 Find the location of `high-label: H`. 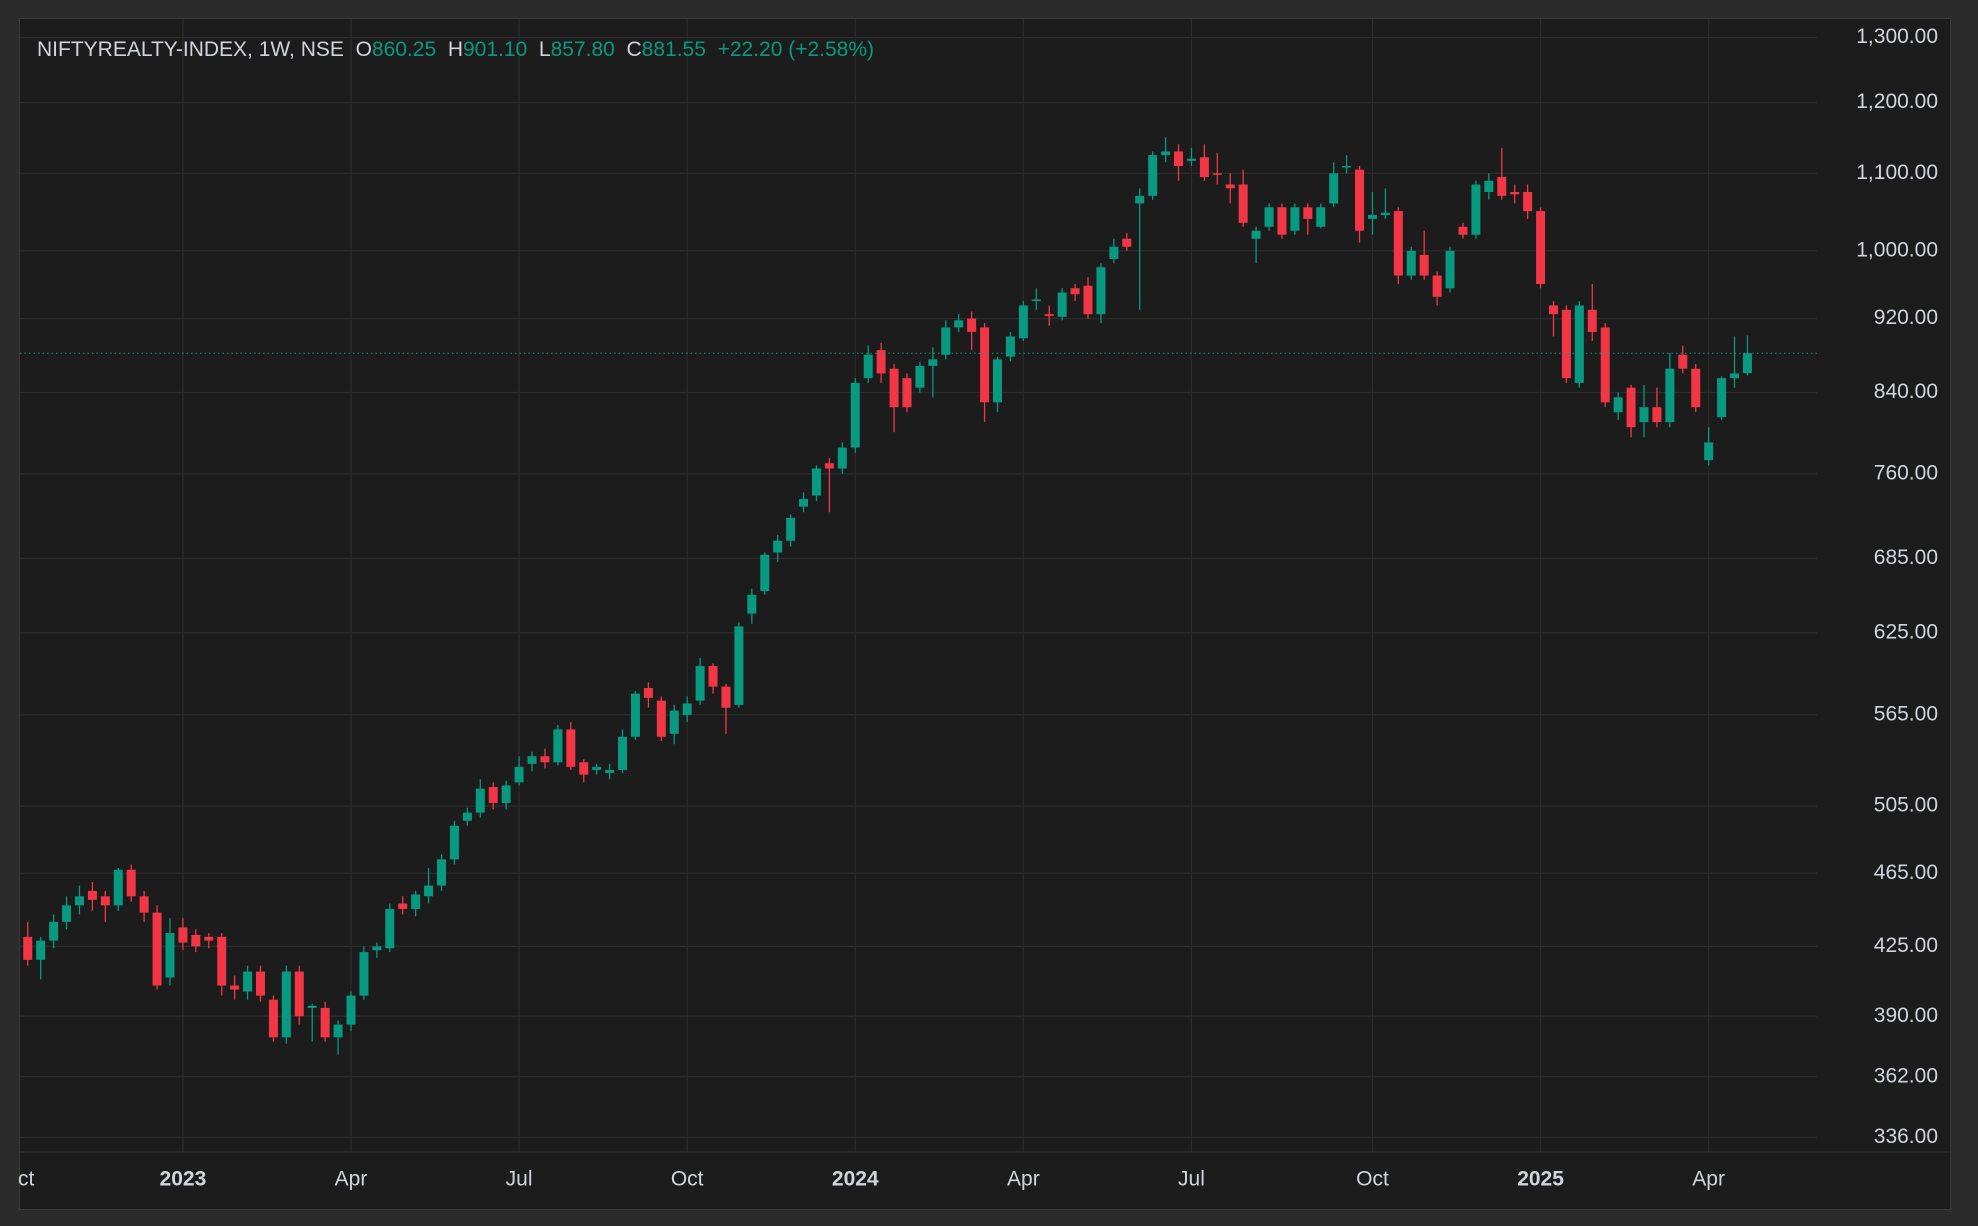

high-label: H is located at coordinates (455, 49).